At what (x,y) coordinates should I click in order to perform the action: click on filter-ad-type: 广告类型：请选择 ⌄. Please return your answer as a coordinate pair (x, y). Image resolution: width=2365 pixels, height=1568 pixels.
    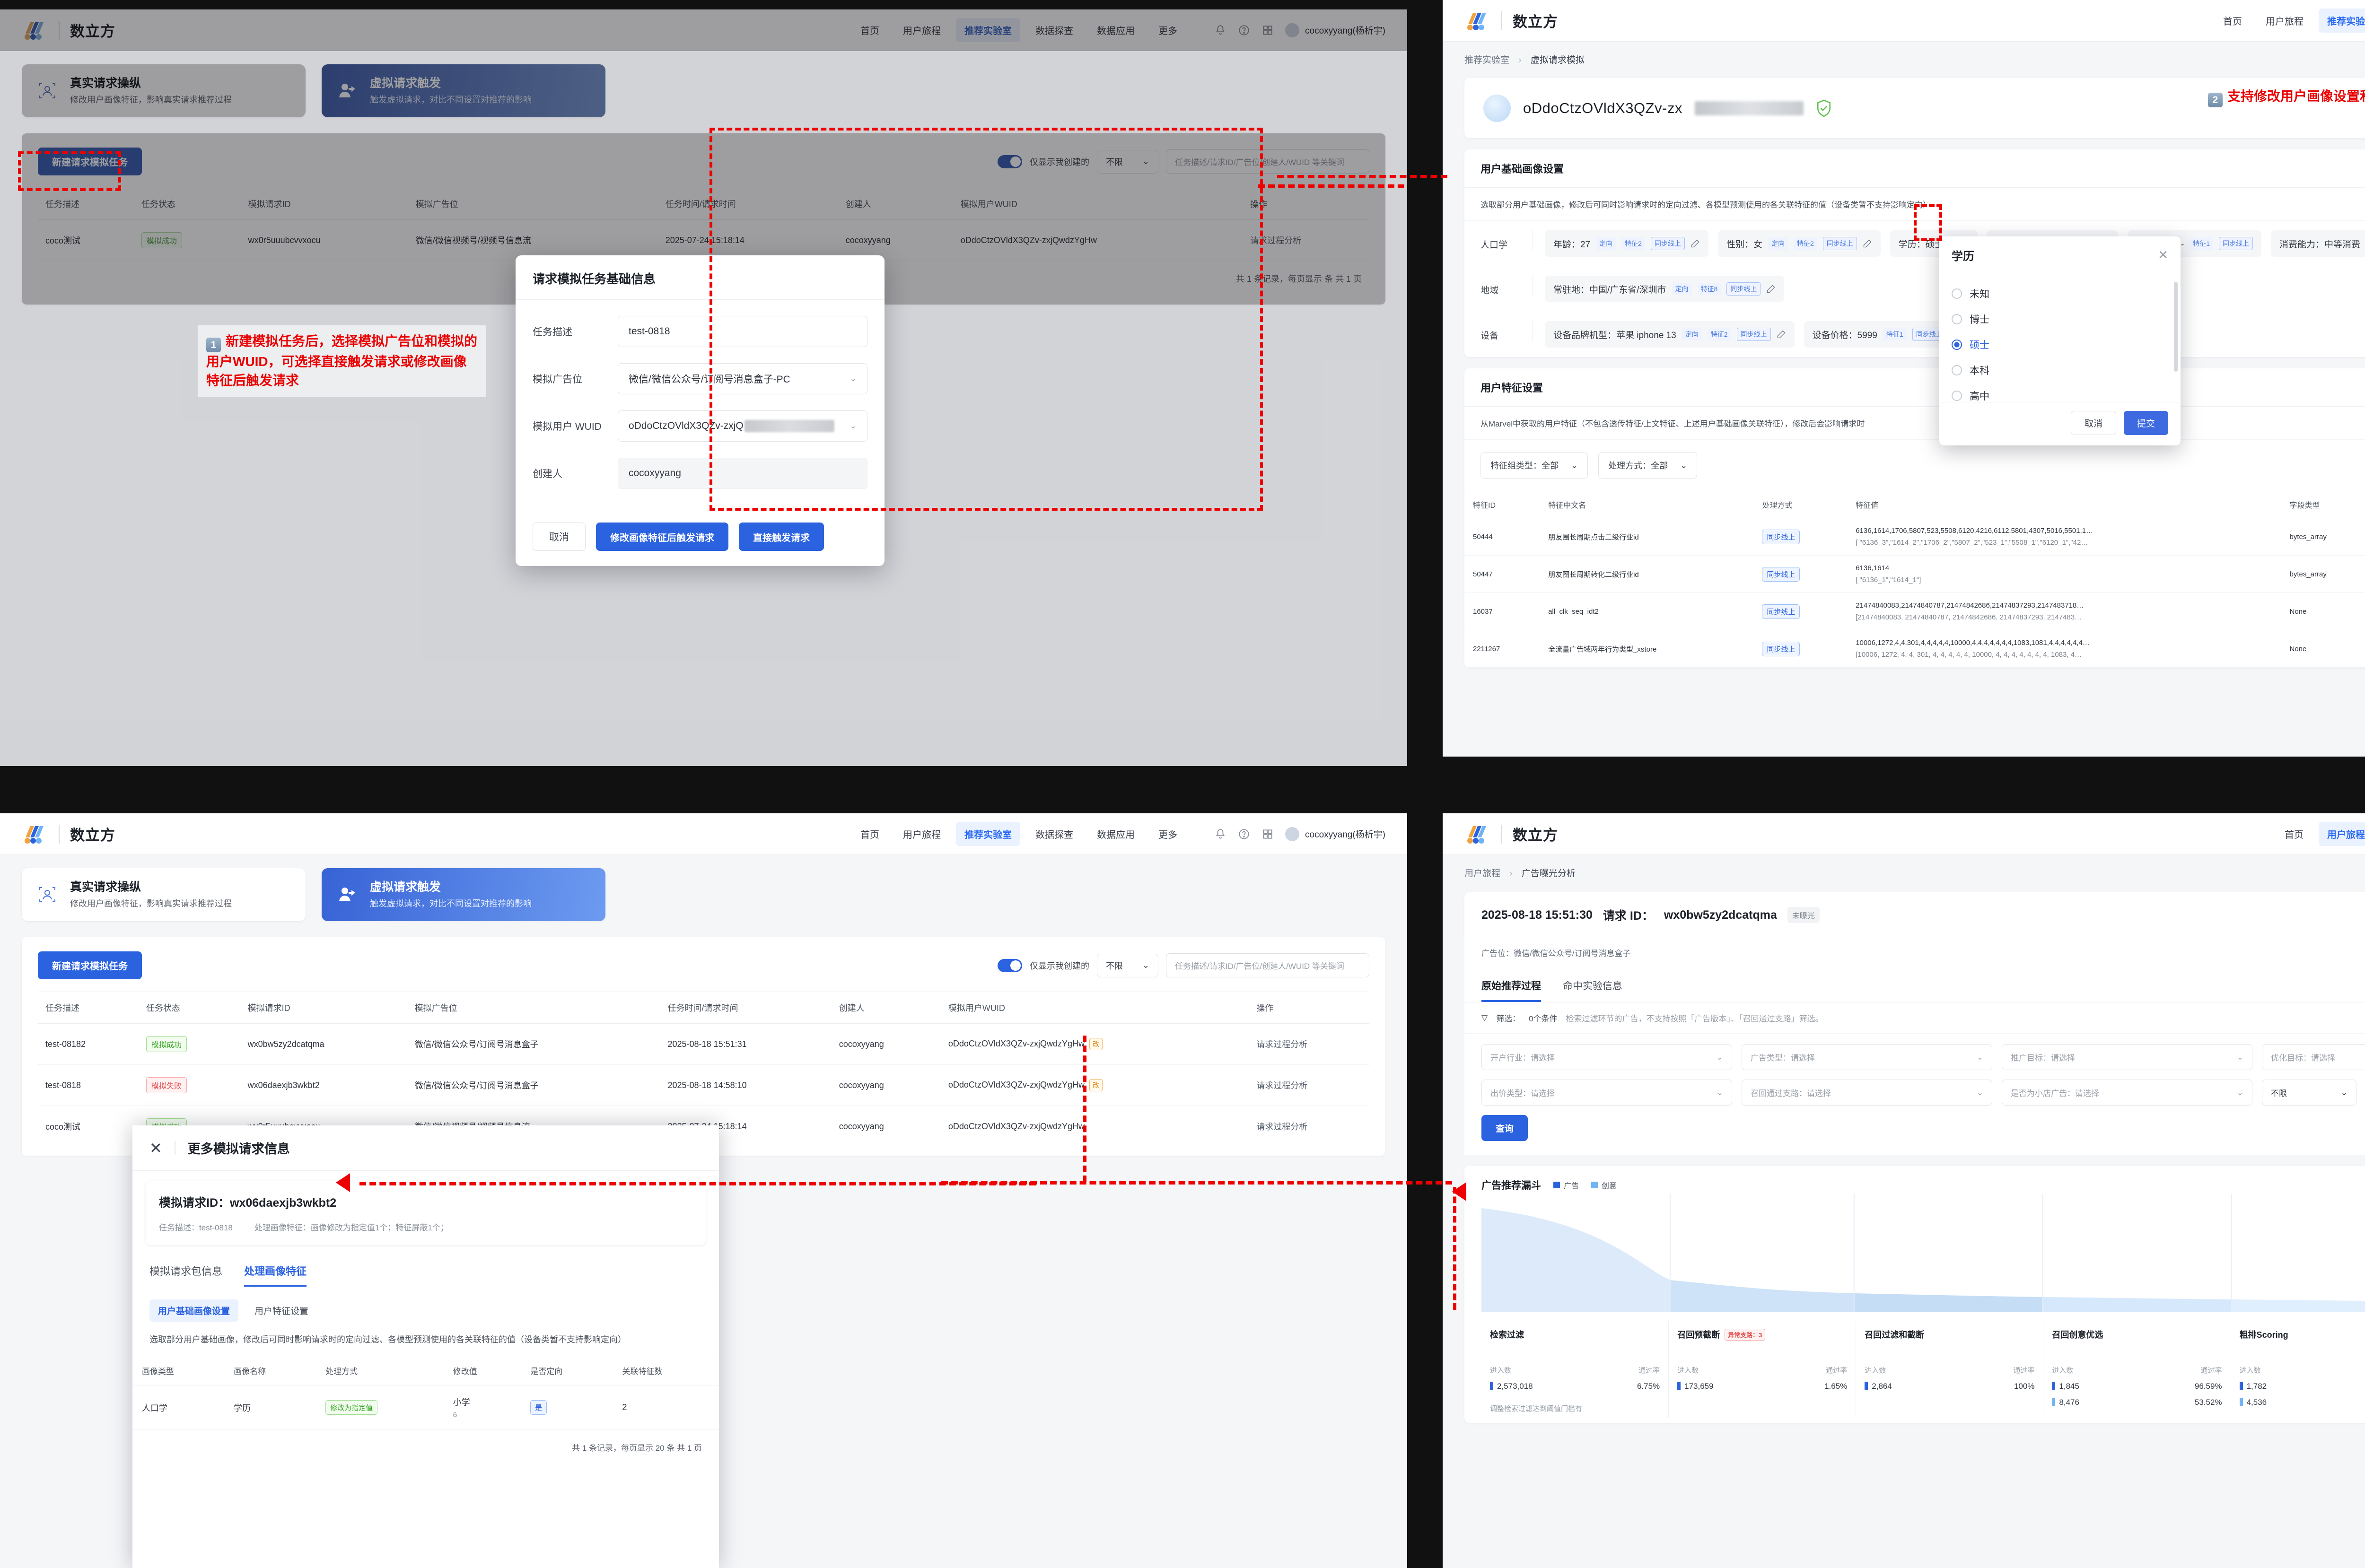
    Looking at the image, I should click on (1867, 1057).